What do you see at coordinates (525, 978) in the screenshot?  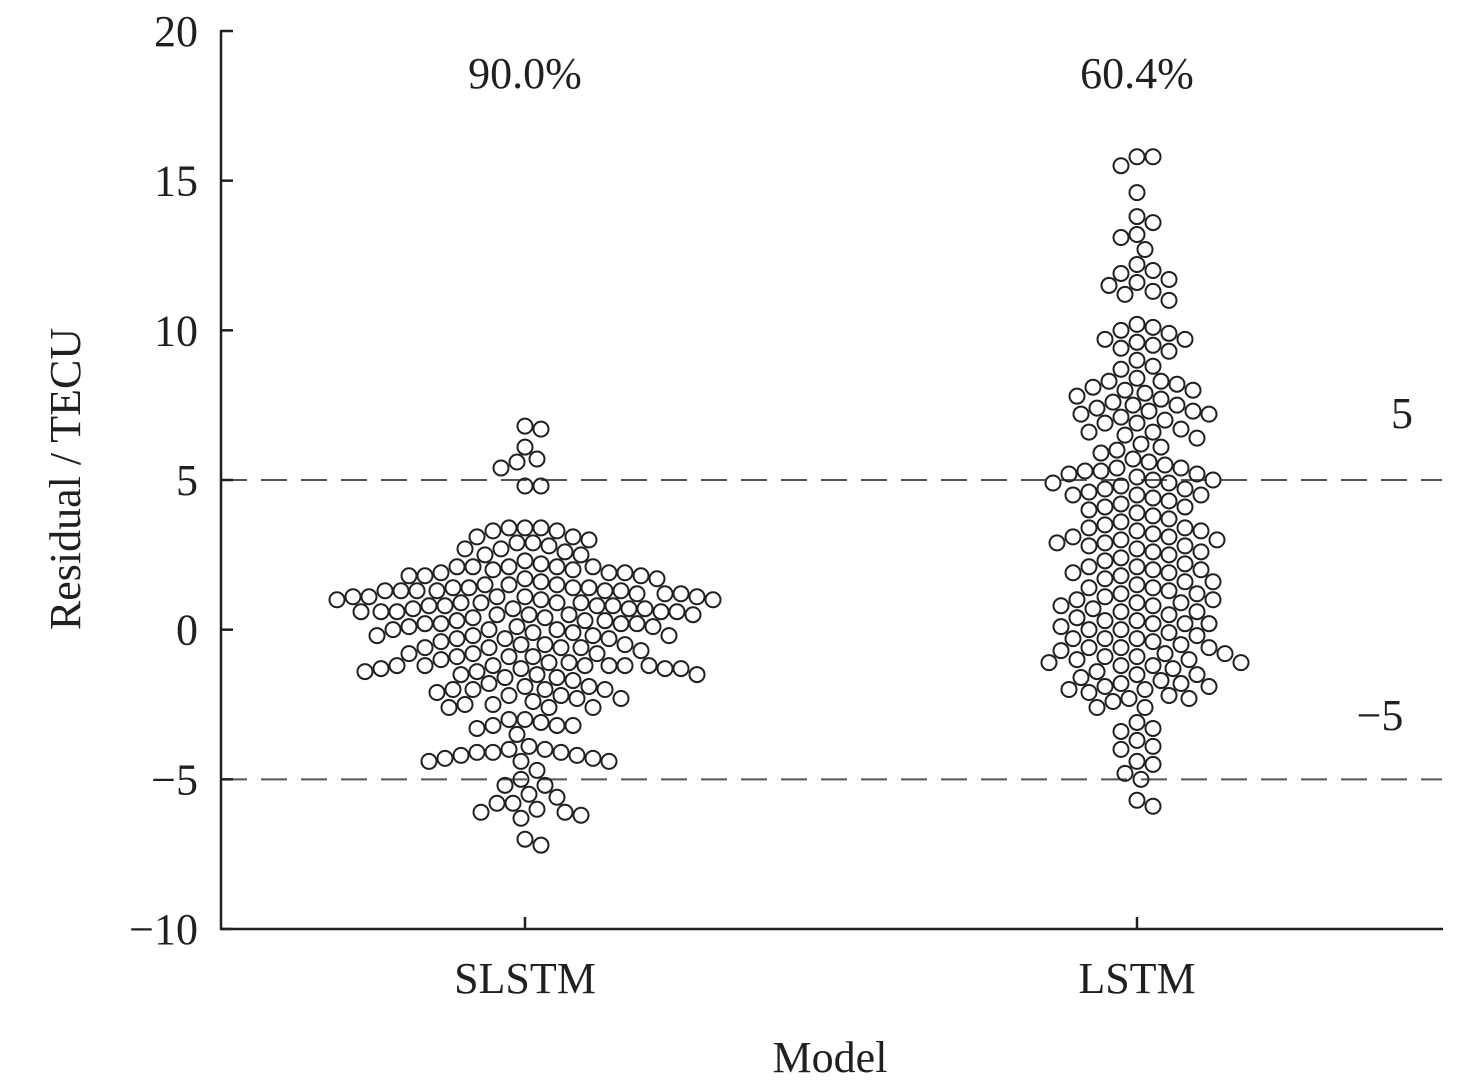 I see `x-tick-label: SLSTM` at bounding box center [525, 978].